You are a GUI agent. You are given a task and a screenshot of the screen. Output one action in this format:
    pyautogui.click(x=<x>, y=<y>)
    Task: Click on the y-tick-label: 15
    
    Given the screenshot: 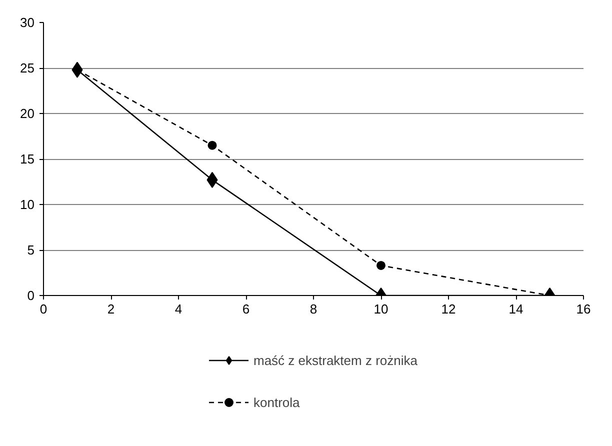 What is the action you would take?
    pyautogui.click(x=27, y=159)
    